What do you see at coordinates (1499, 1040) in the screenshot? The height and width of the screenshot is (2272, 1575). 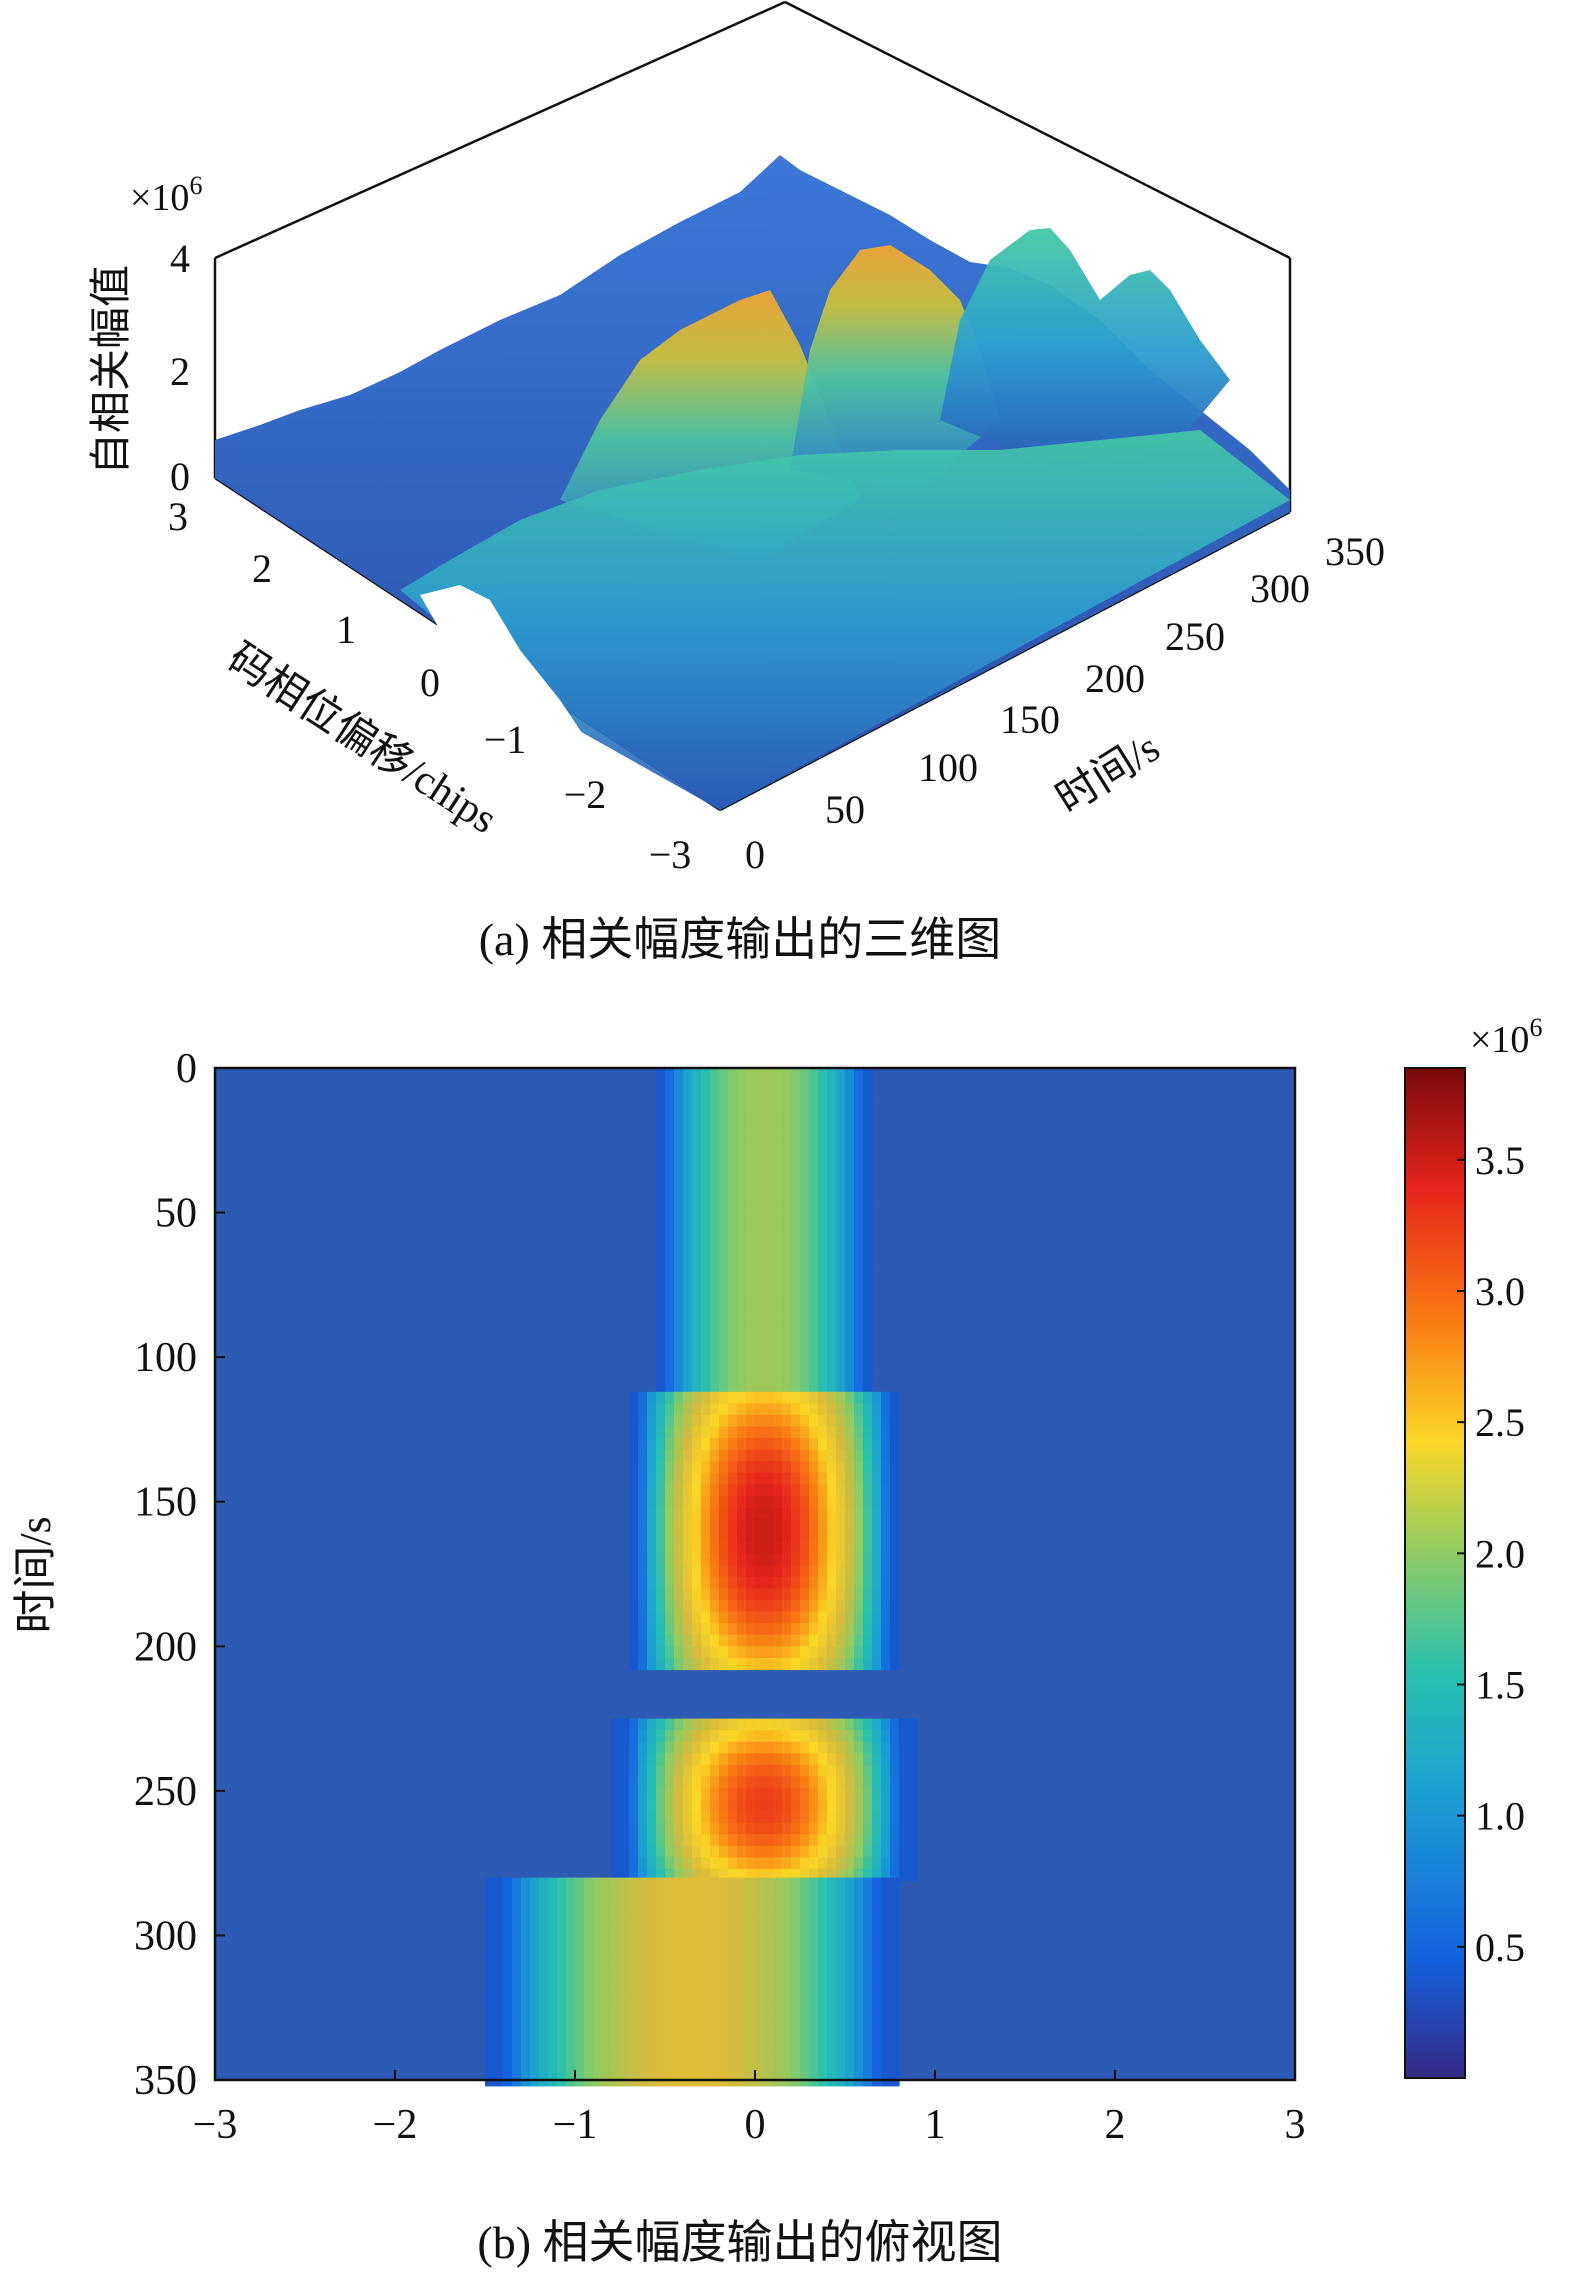 I see `colorbar-multiplier-base: ×10` at bounding box center [1499, 1040].